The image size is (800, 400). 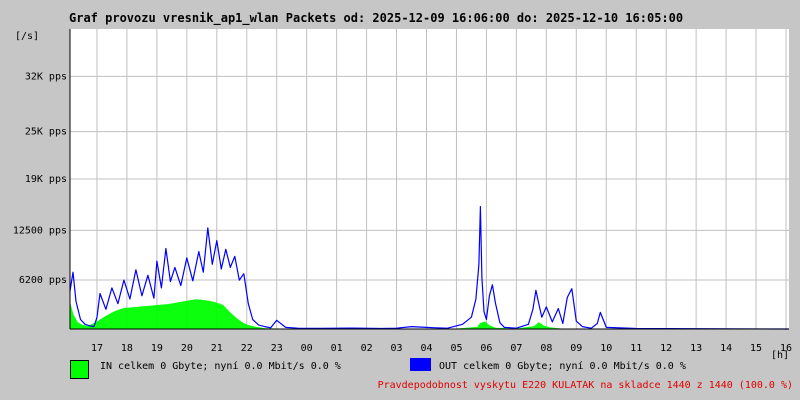 I want to click on x-tick-label: 07, so click(x=516, y=348).